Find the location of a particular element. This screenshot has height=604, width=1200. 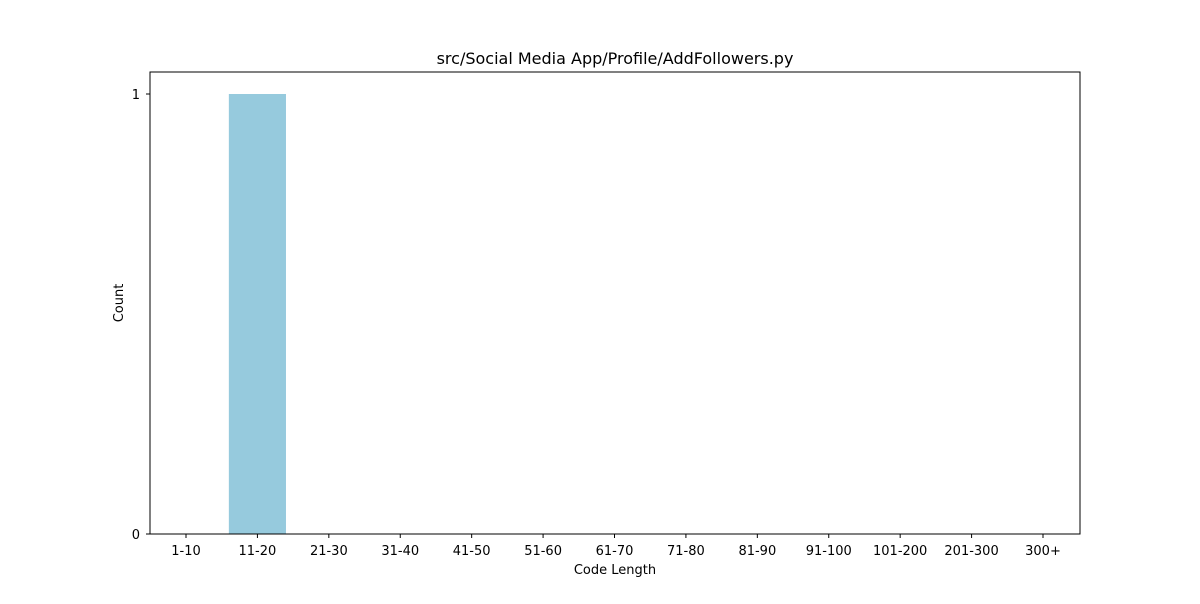

y-axis-label: Count is located at coordinates (119, 303).